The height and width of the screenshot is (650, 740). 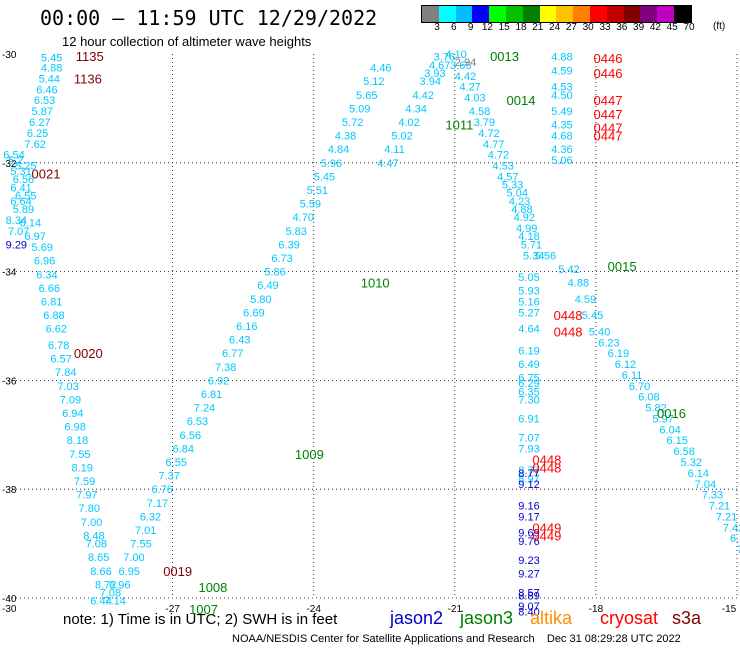 I want to click on wave-height-value: 8.72, so click(x=105, y=585).